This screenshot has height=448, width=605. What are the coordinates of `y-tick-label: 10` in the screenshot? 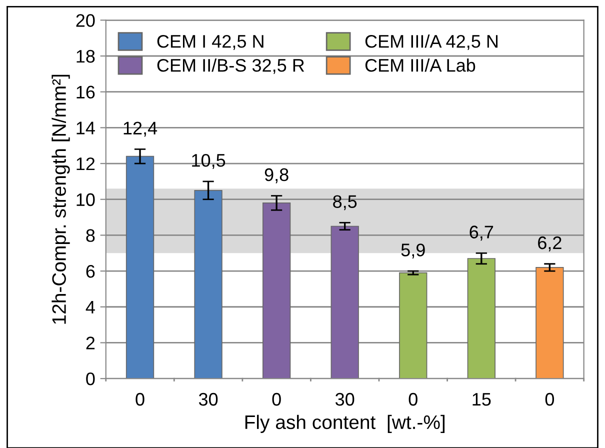 It's located at (85, 199).